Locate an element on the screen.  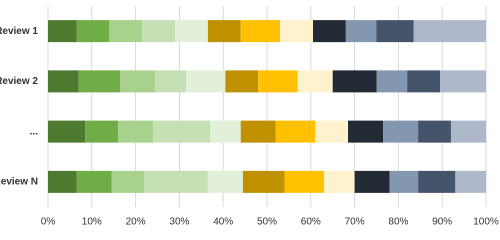
x-tick-label: 20% is located at coordinates (136, 222).